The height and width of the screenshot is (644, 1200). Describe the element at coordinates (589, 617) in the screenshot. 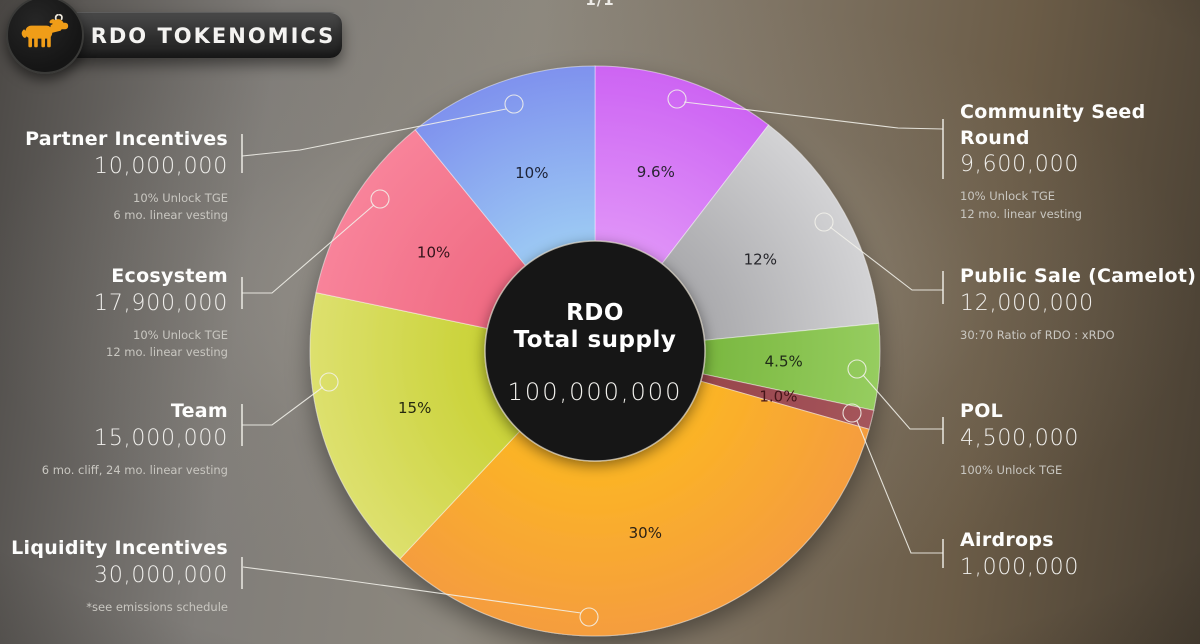

I see `leader-dot-liquidity` at that location.